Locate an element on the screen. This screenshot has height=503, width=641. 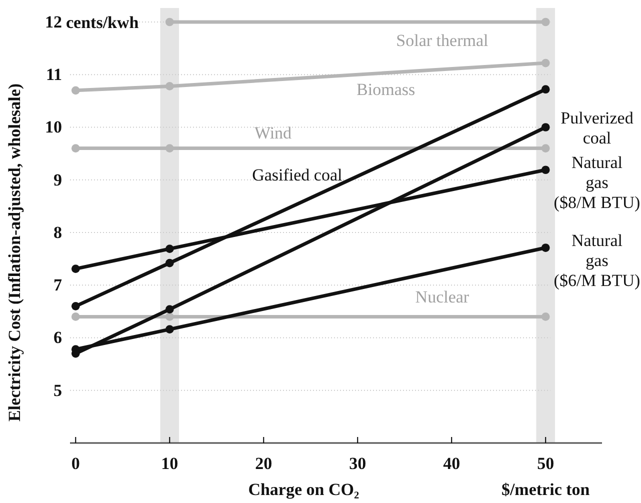
series-label: Pulverized coal is located at coordinates (597, 128).